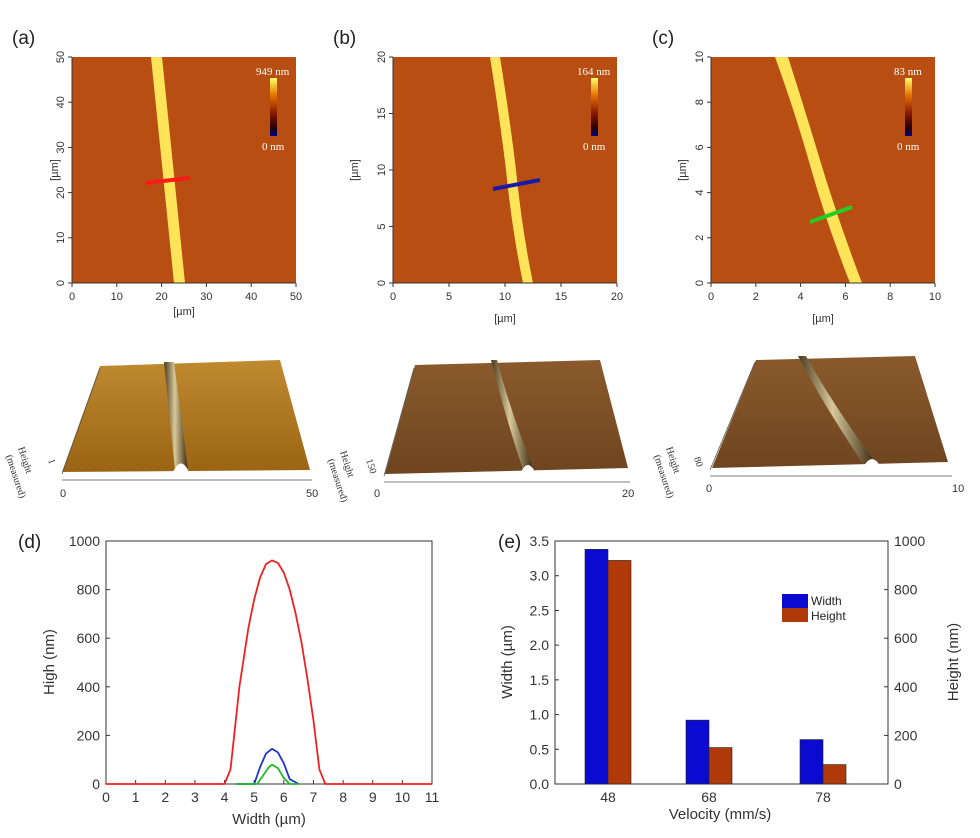 This screenshot has width=980, height=838. What do you see at coordinates (167, 180) in the screenshot?
I see `profile-line-a` at bounding box center [167, 180].